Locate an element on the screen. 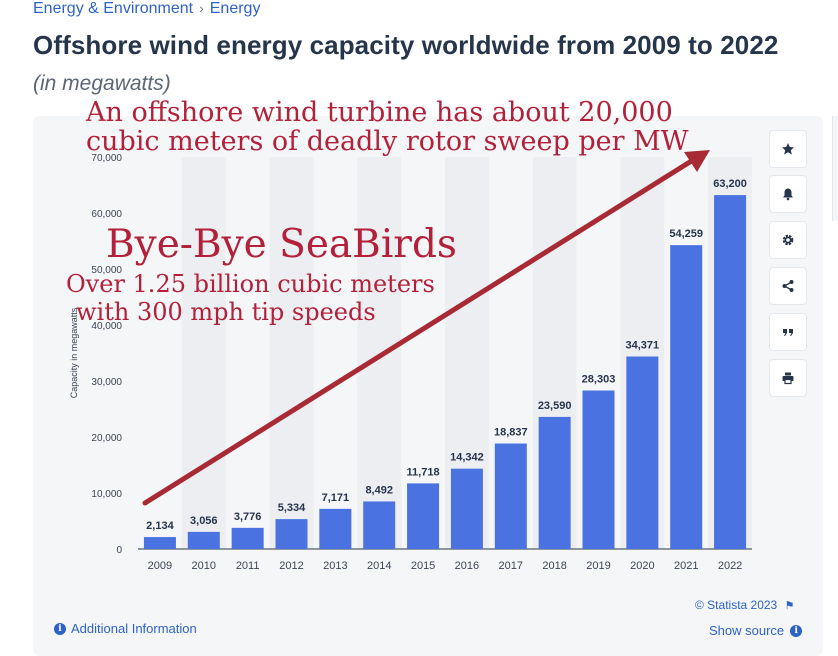 This screenshot has width=838, height=656. data-label: 8,492 is located at coordinates (379, 490).